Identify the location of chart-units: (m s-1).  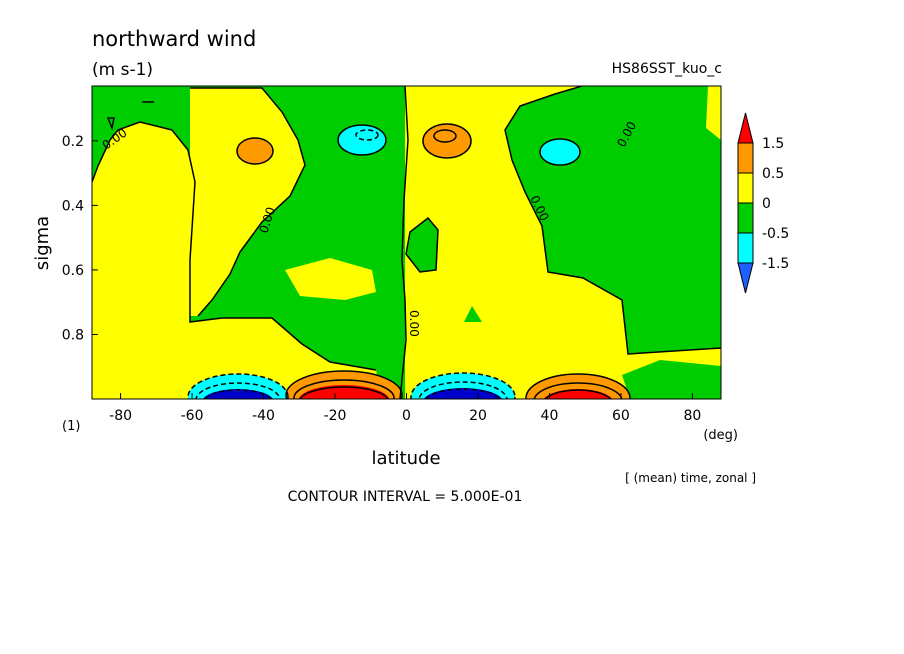
(122, 70).